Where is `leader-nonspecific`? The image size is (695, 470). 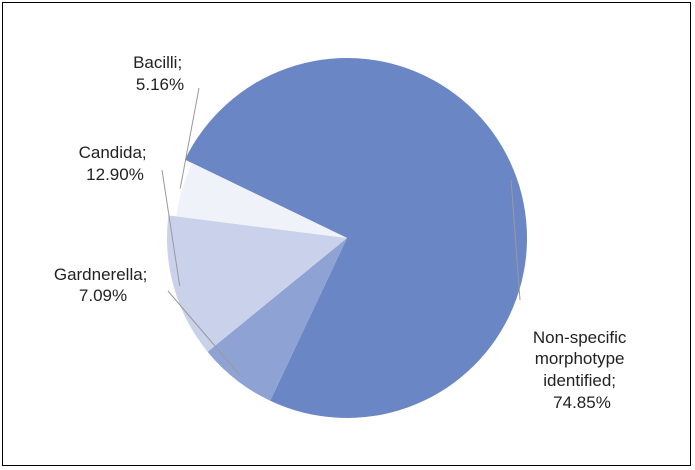
leader-nonspecific is located at coordinates (515, 240).